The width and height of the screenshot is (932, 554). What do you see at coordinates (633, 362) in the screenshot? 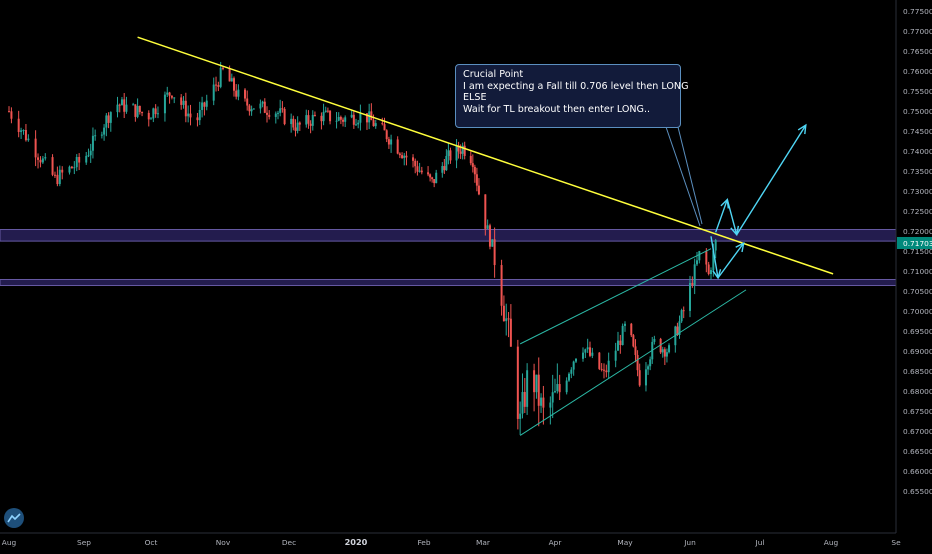
I see `channel-lower-line` at bounding box center [633, 362].